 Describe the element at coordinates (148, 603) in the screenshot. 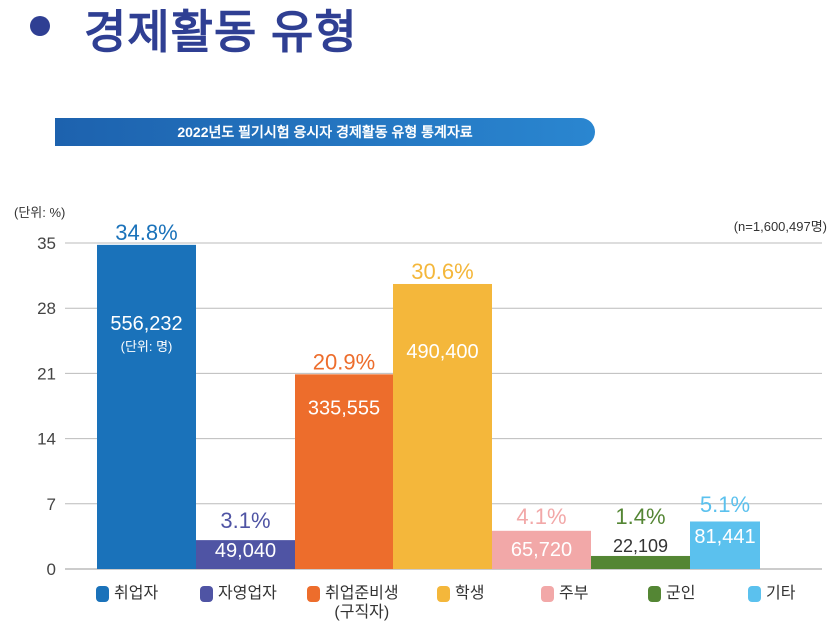

I see `legend-item: 취업자` at that location.